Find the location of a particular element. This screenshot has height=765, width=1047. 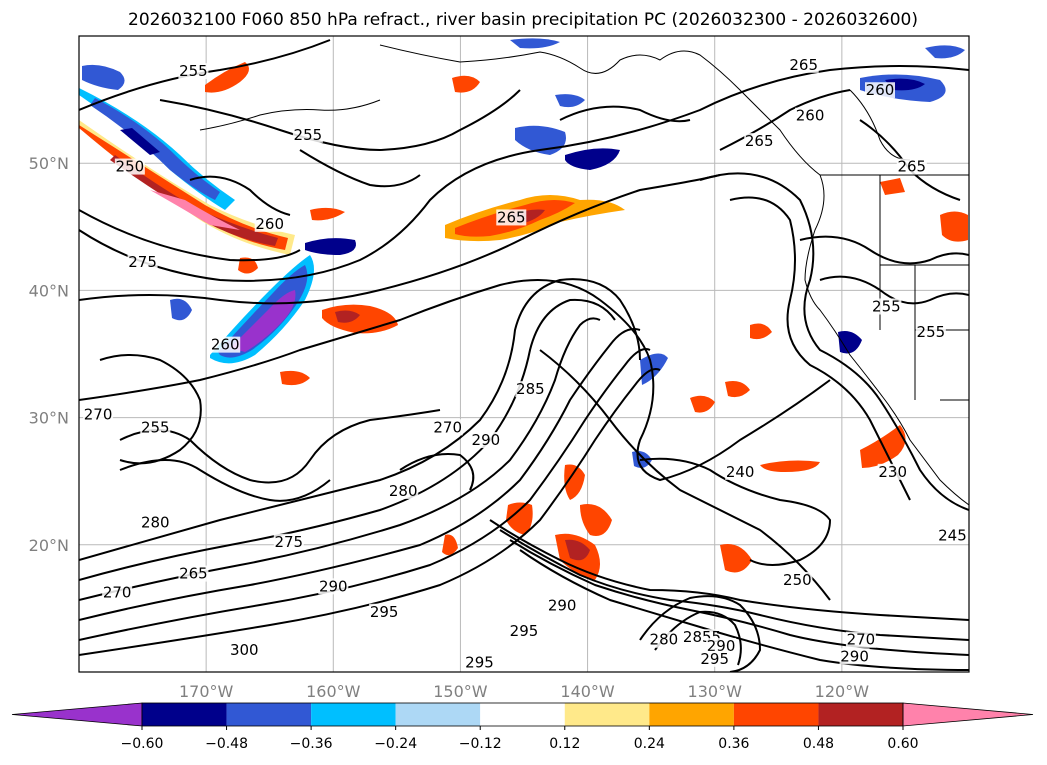

precip-blob-orange-top2 is located at coordinates (227, 77).